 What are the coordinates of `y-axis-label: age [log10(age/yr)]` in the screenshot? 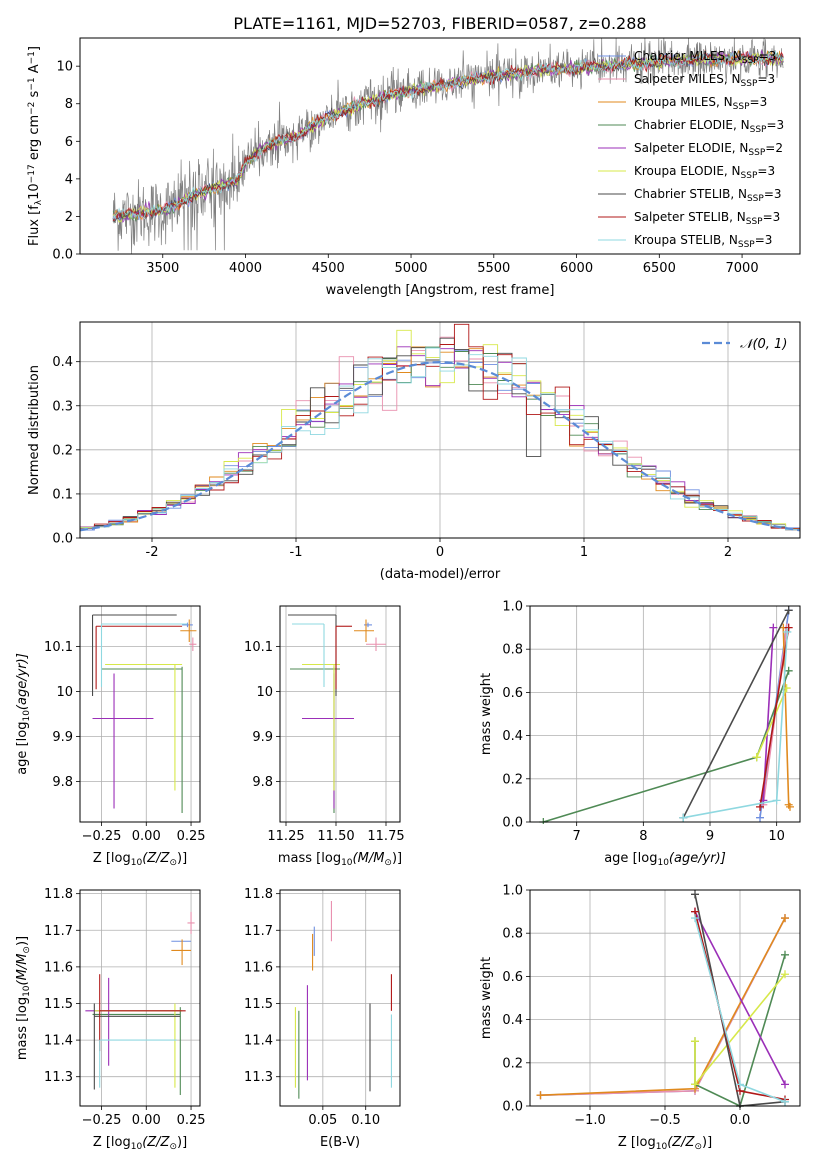 It's located at (23, 714).